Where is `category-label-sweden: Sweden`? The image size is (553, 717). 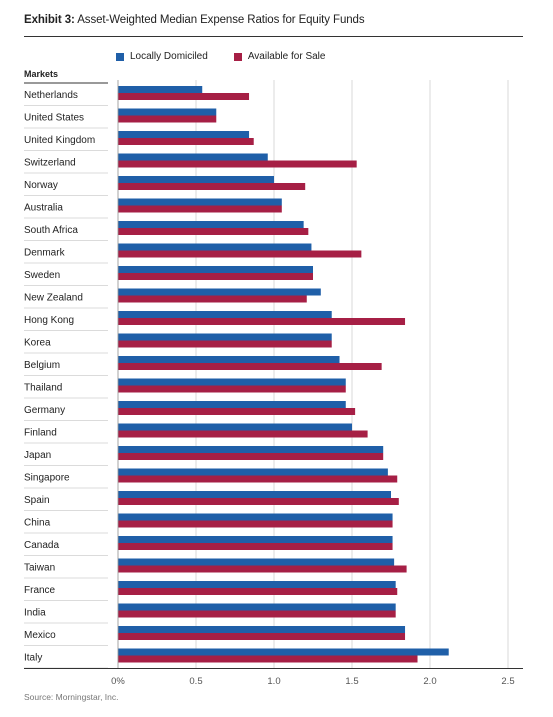
category-label-sweden: Sweden is located at coordinates (42, 275).